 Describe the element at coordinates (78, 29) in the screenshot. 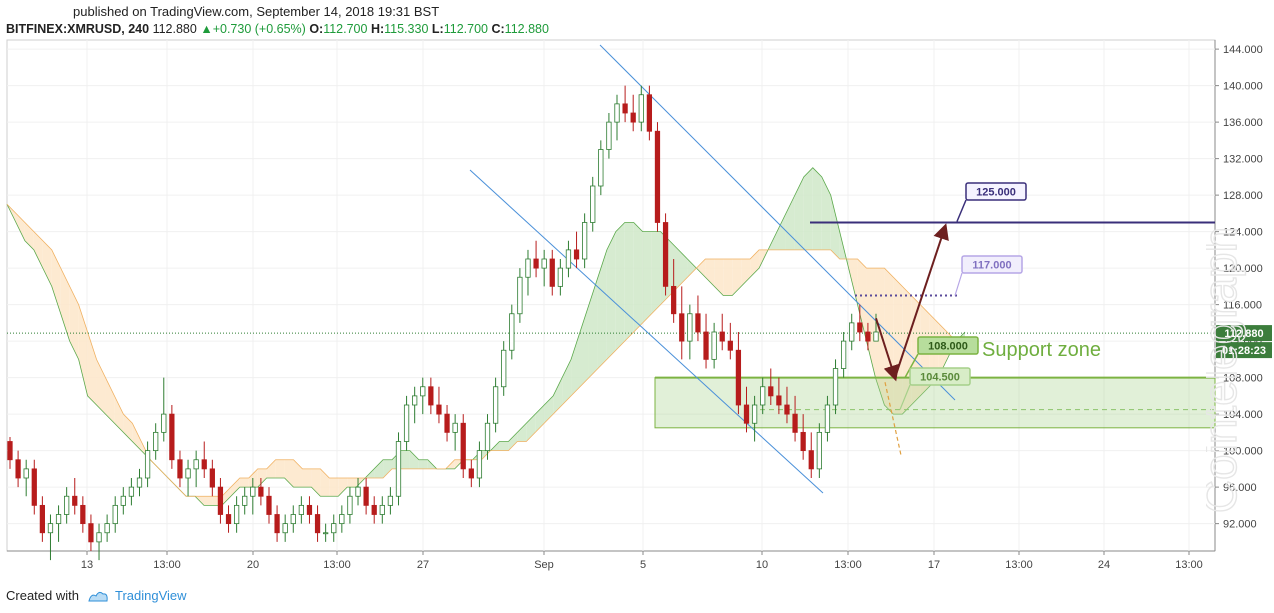

I see `symbol-name: BITFINEX:XMRUSD, 240` at that location.